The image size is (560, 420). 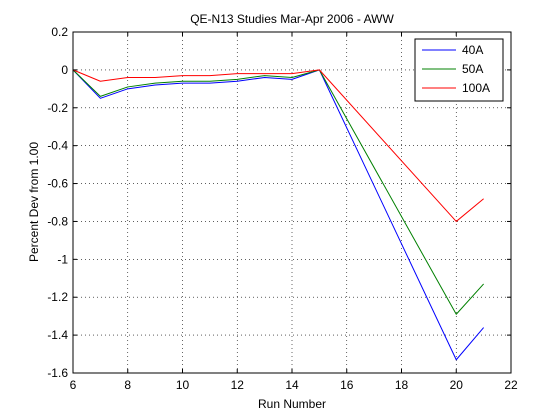 I want to click on x-axis-label: Run Number, so click(x=292, y=404).